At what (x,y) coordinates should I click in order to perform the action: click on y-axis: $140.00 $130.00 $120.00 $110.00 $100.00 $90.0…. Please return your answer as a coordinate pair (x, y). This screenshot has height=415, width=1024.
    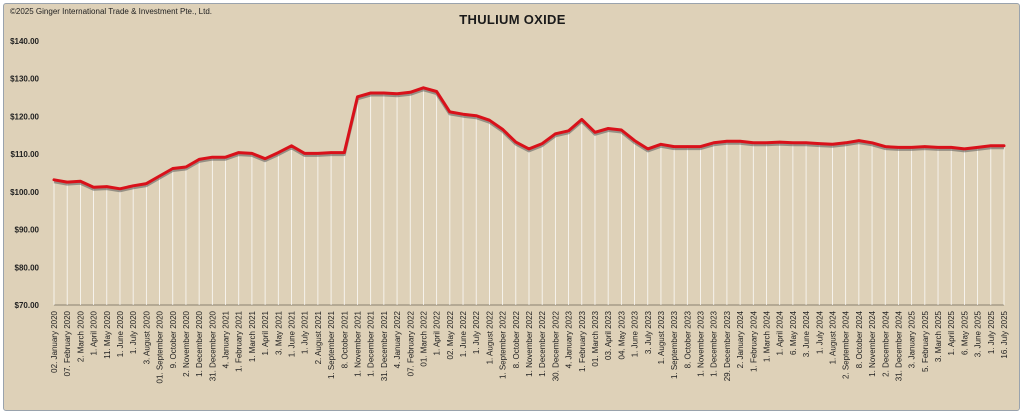
    Looking at the image, I should click on (24, 173).